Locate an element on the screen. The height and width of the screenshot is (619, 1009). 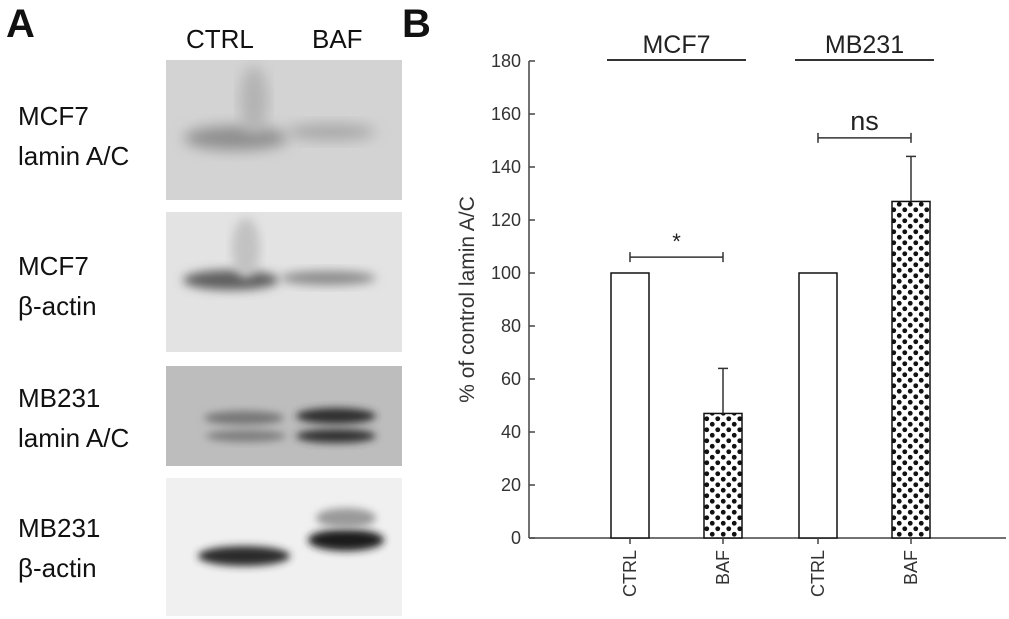
y-tick-label: 80 is located at coordinates (511, 326).